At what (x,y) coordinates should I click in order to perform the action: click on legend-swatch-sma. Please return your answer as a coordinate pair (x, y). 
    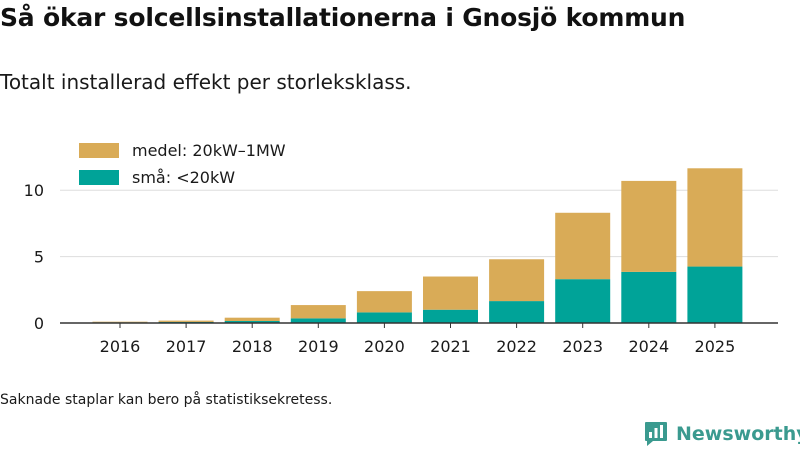
    Looking at the image, I should click on (99, 177).